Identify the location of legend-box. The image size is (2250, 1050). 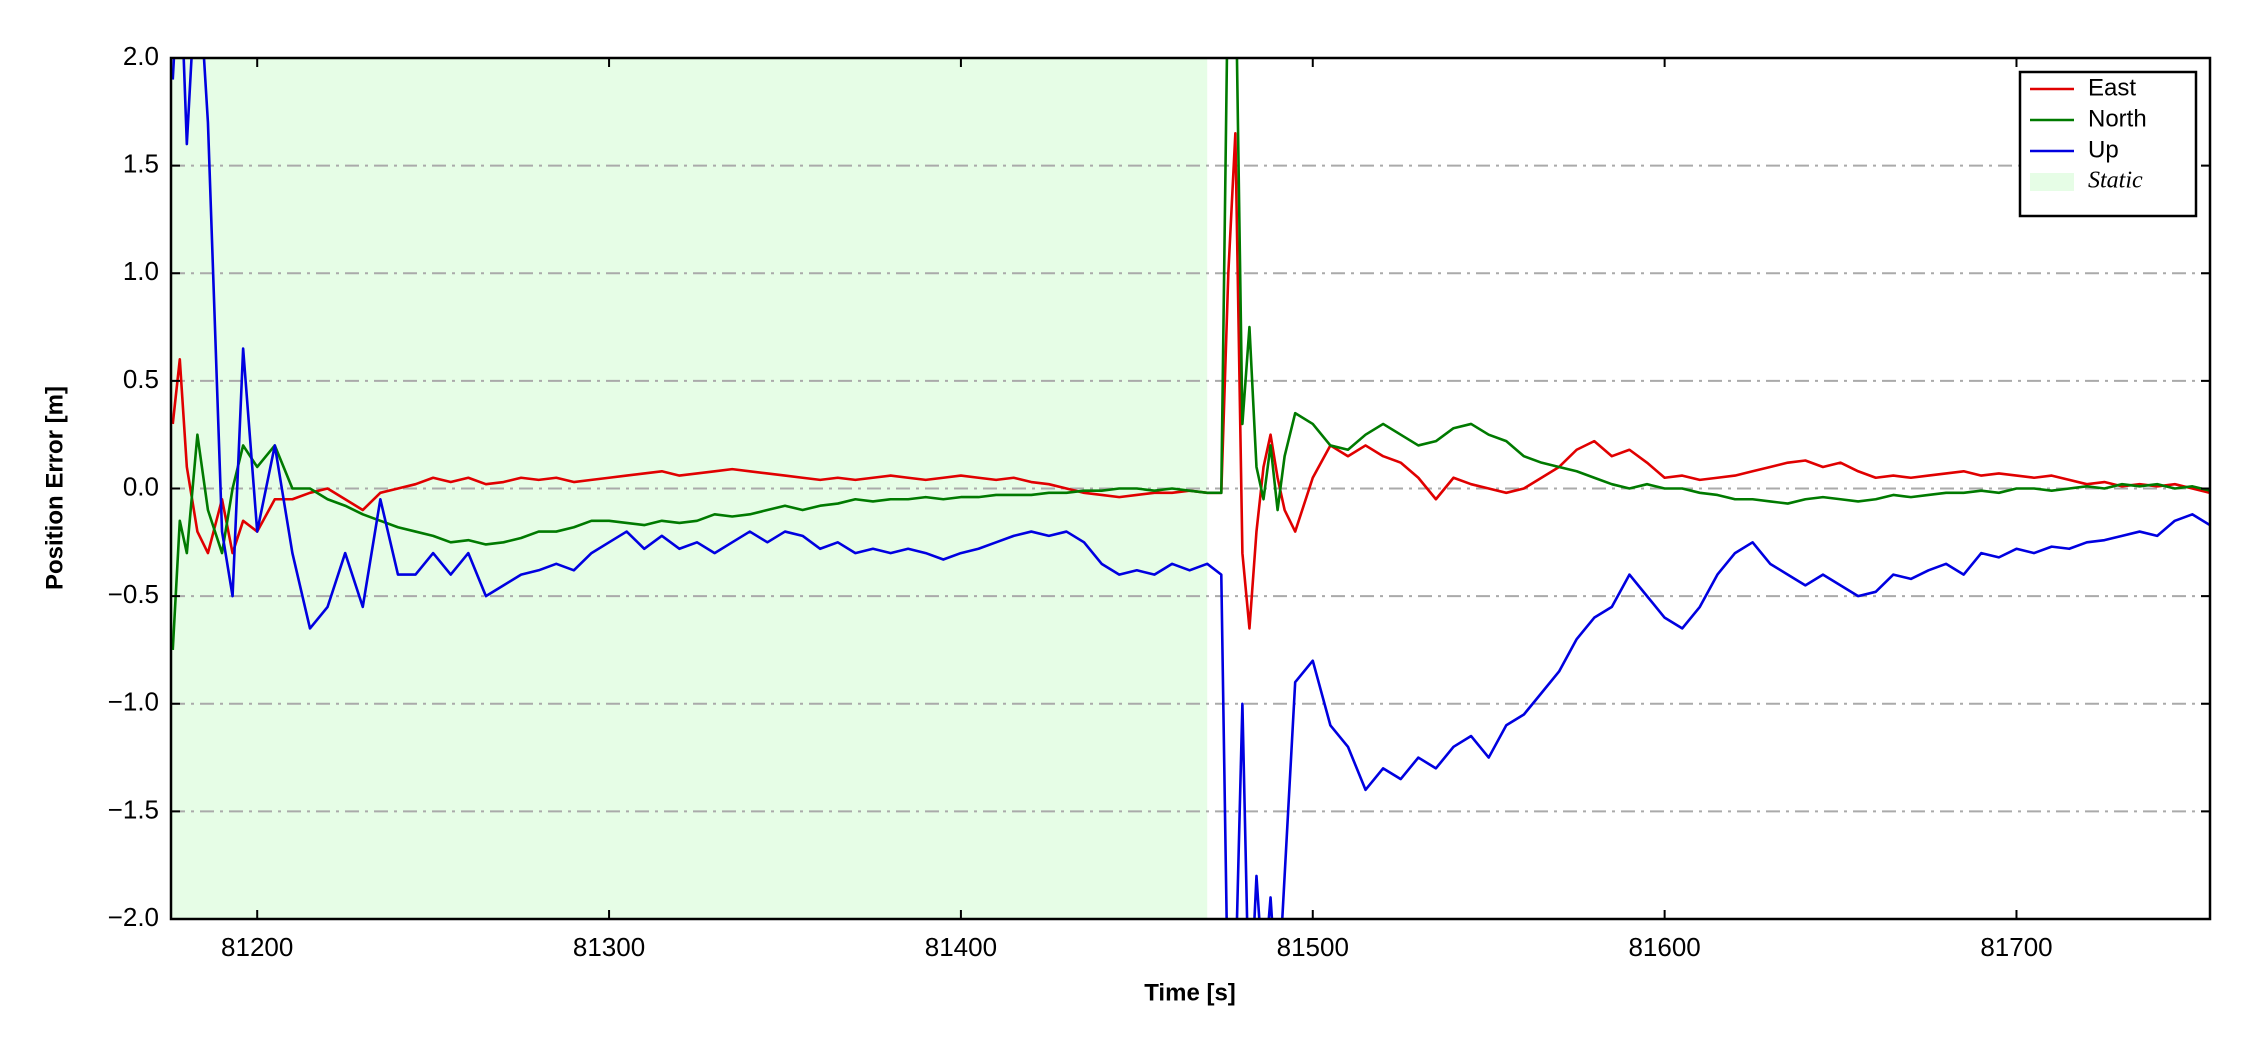
(2108, 144).